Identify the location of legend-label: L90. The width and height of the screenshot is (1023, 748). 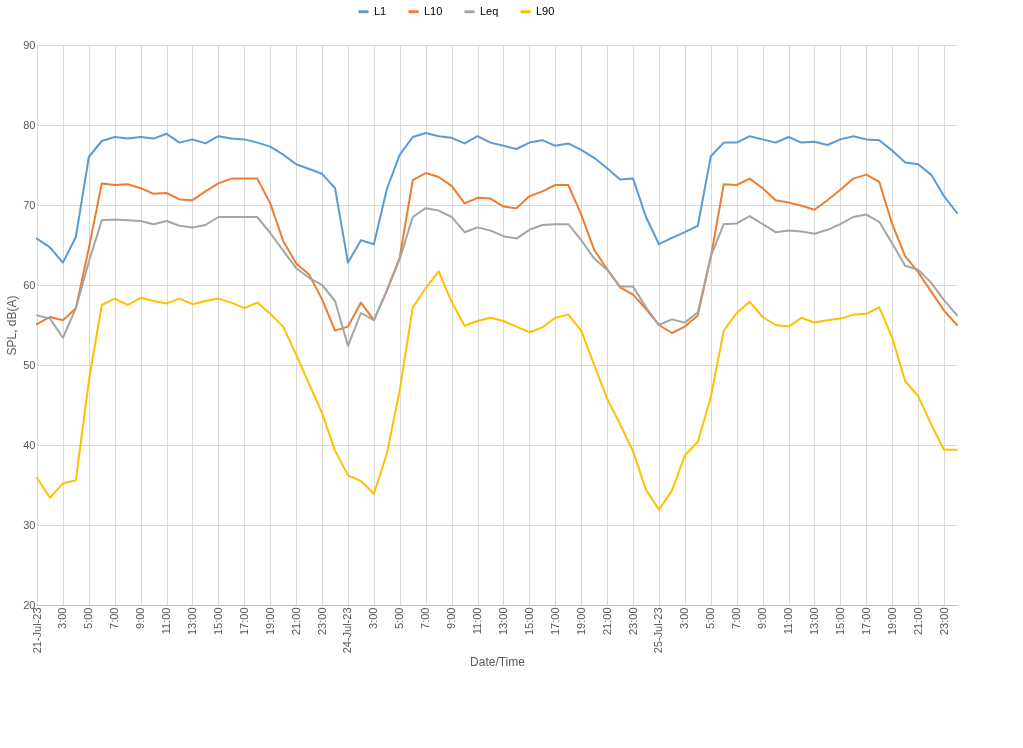
(545, 10).